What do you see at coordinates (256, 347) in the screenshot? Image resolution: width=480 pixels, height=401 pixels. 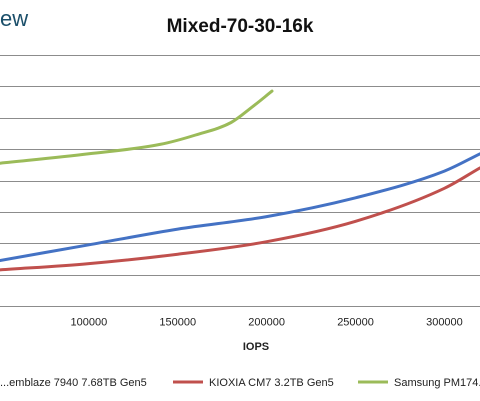 I see `x-axis-label: IOPS` at bounding box center [256, 347].